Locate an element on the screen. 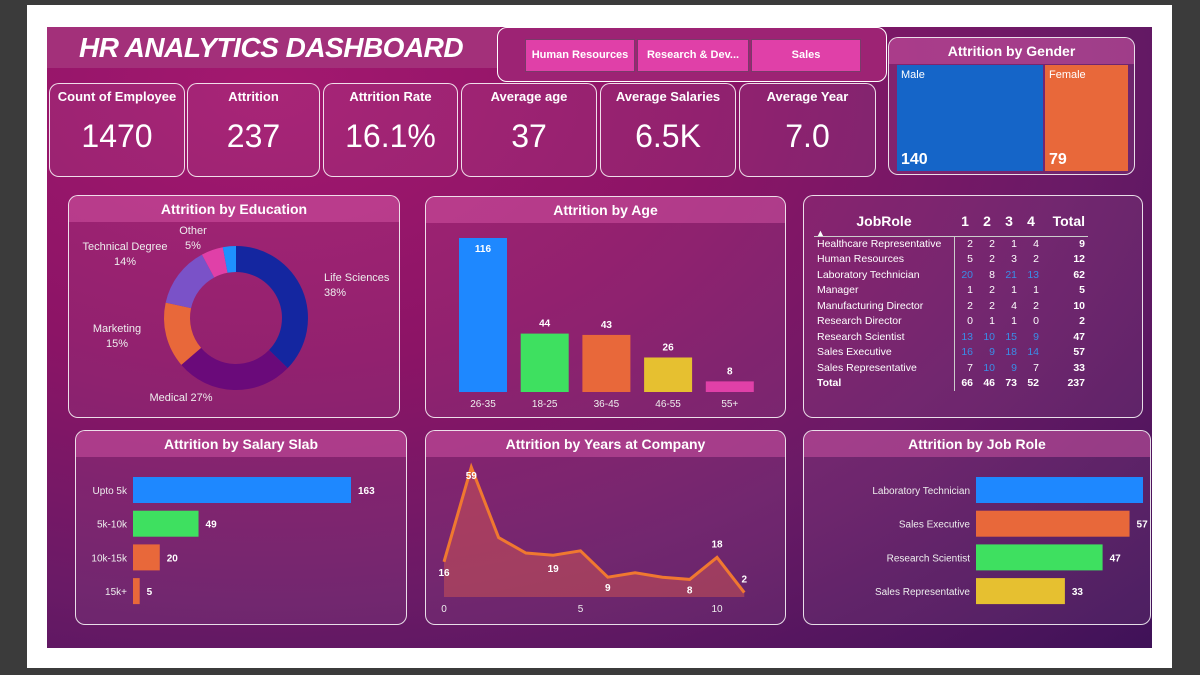  card-title: Attrition by Gender is located at coordinates (1011, 51).